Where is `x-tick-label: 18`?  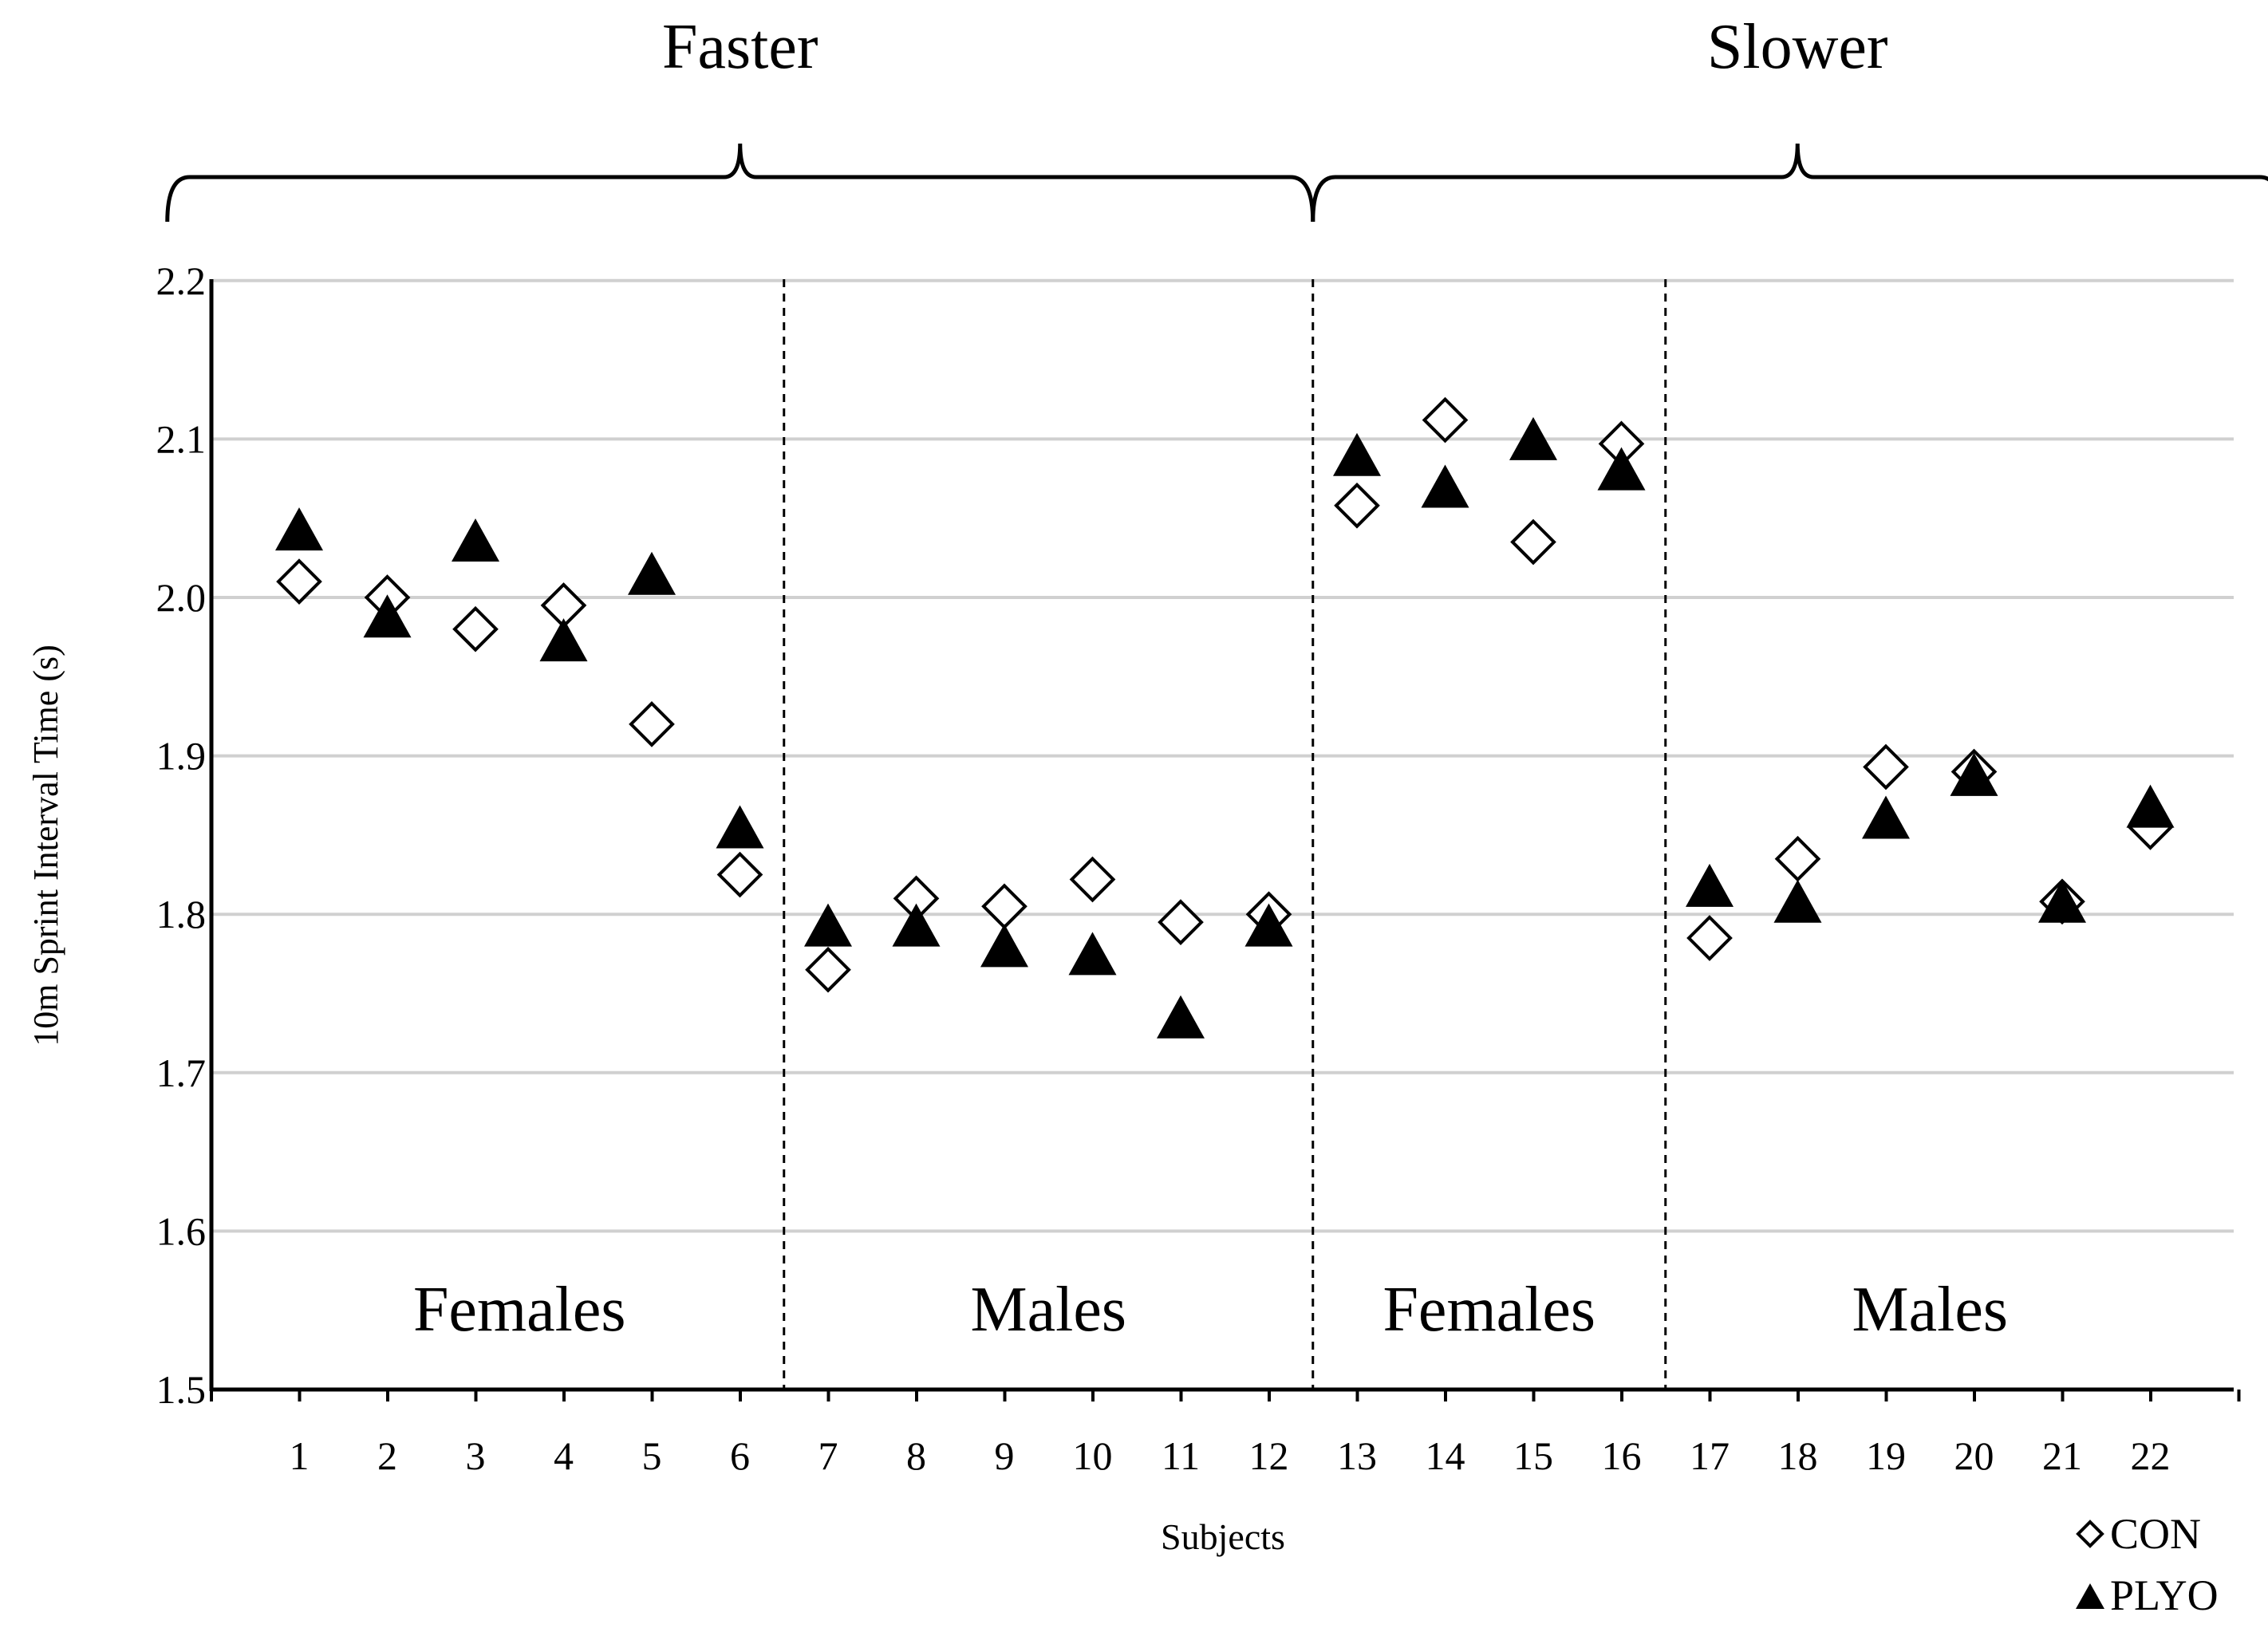
x-tick-label: 18 is located at coordinates (1798, 1456).